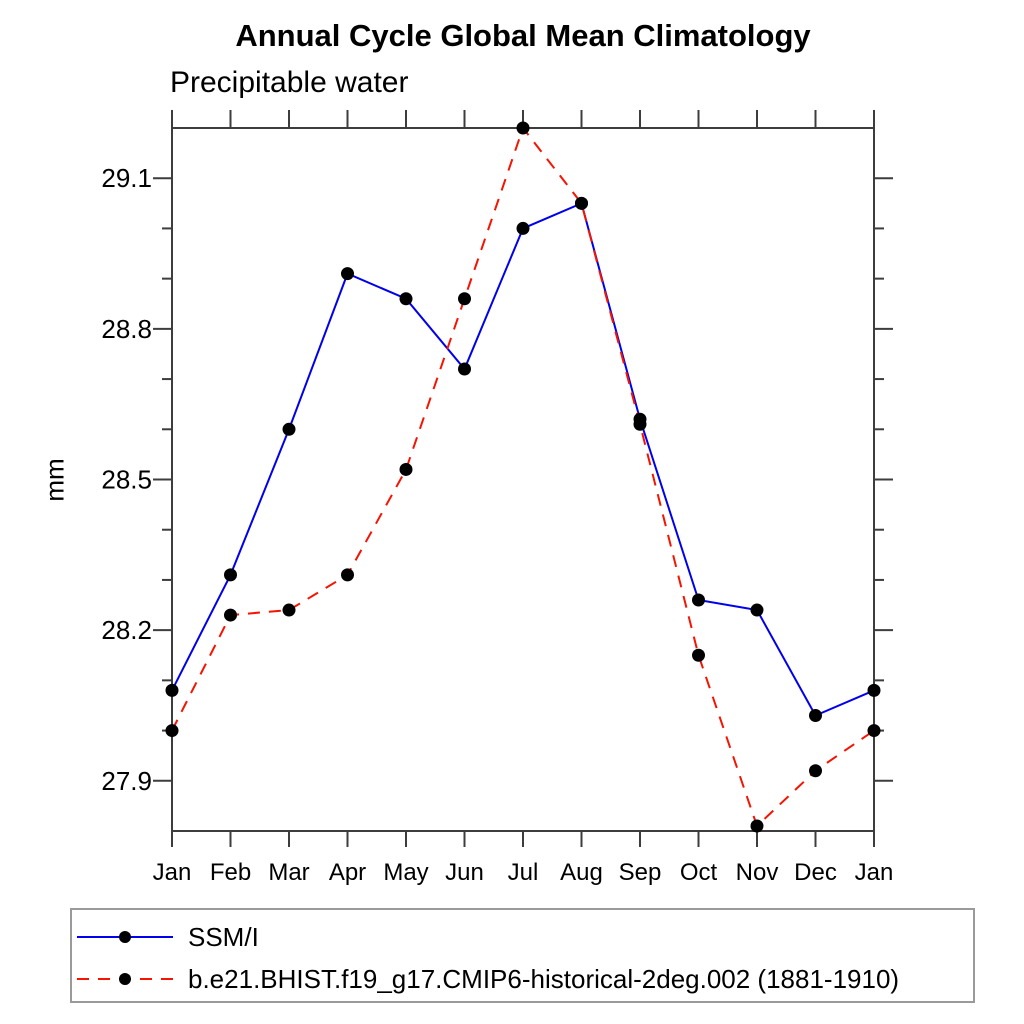 Image resolution: width=1024 pixels, height=1024 pixels. Describe the element at coordinates (405, 872) in the screenshot. I see `month-label: May` at that location.